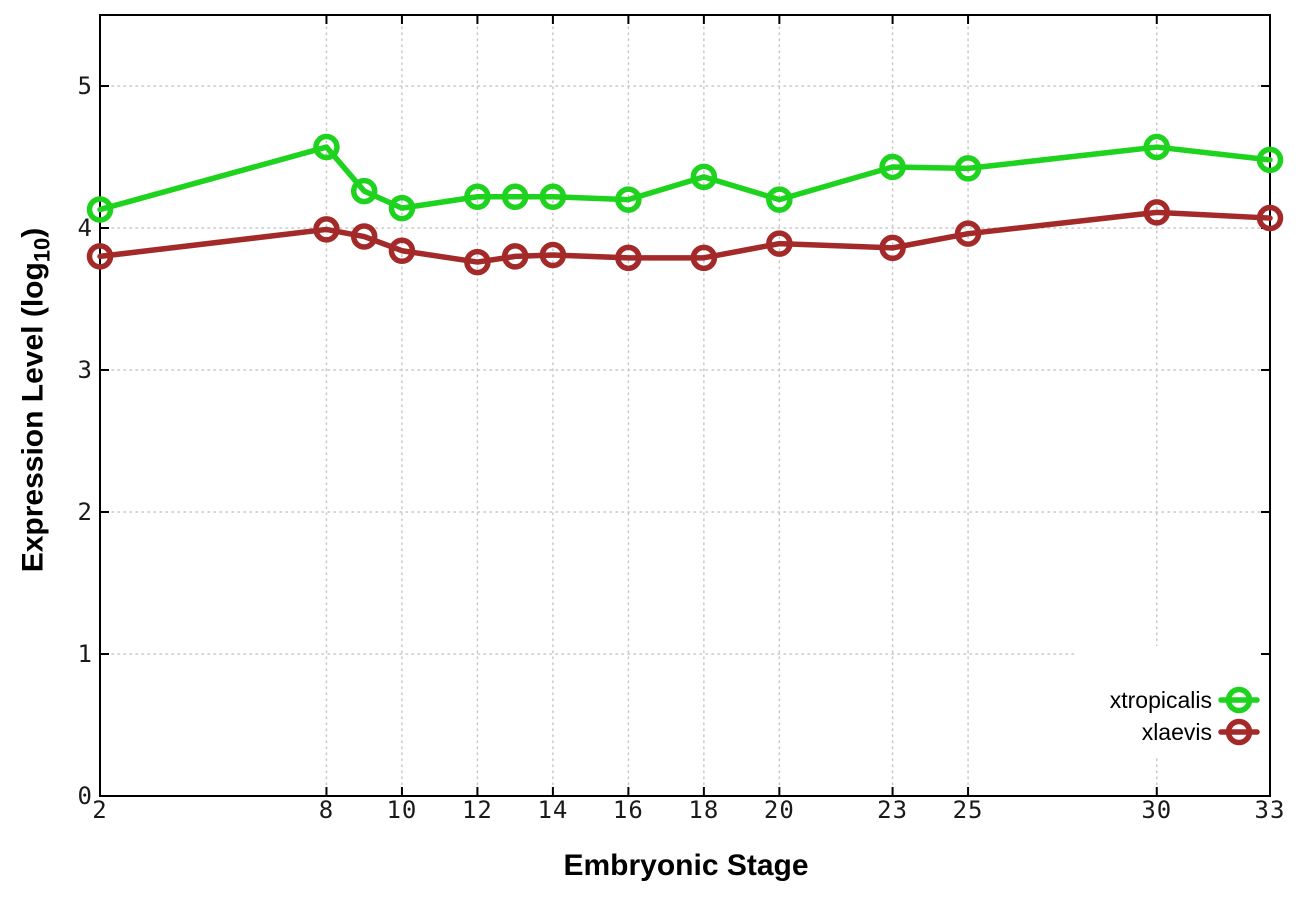 The width and height of the screenshot is (1296, 907). I want to click on x-tick-label: 23, so click(892, 810).